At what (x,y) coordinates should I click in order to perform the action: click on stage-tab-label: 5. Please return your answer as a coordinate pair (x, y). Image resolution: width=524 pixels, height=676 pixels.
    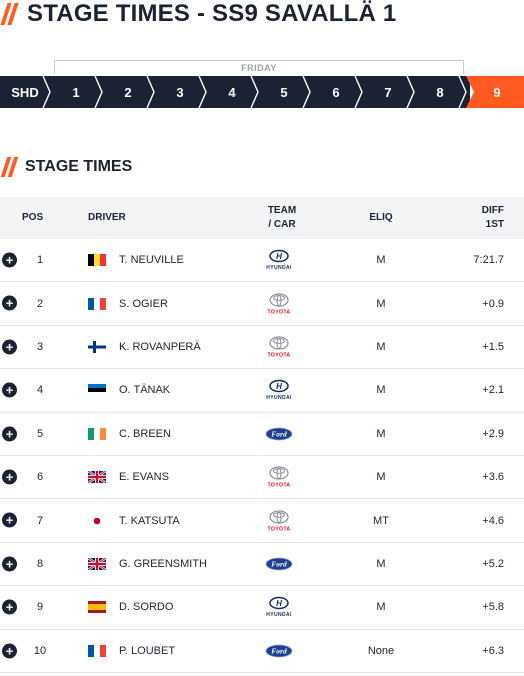
    Looking at the image, I should click on (284, 92).